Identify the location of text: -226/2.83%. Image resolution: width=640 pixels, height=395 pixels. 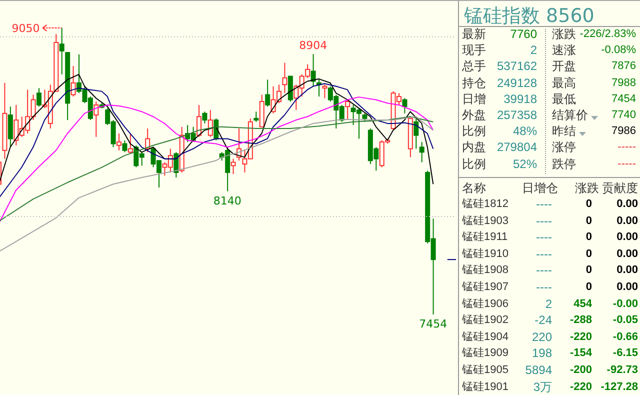
(608, 34).